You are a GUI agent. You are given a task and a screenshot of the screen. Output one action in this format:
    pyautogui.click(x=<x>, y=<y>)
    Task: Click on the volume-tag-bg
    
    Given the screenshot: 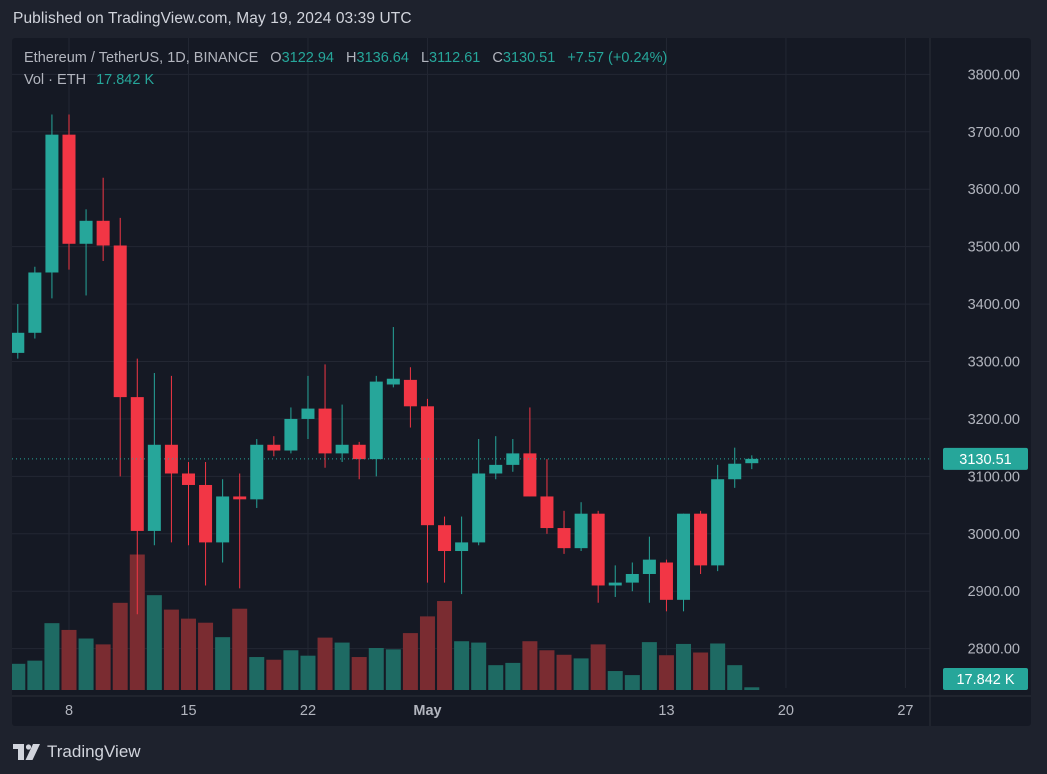 What is the action you would take?
    pyautogui.click(x=985, y=679)
    